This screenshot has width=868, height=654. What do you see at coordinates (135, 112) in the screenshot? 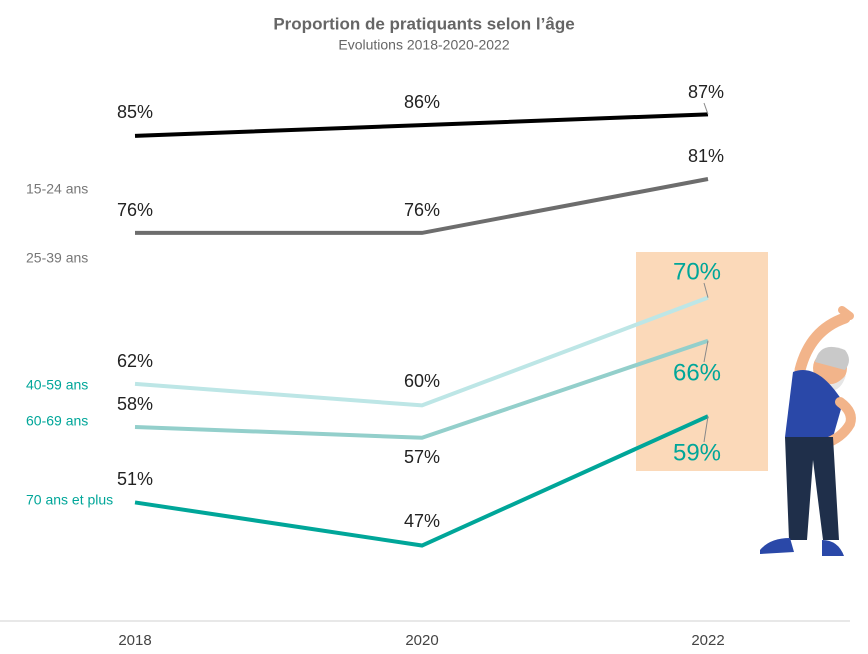
I see `data-label: 85%` at bounding box center [135, 112].